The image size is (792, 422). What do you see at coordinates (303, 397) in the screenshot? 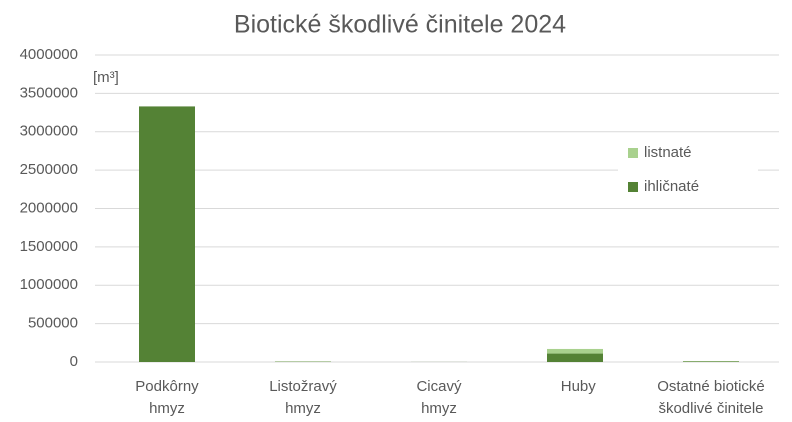
I see `x-tick-label: Listožravý hmyz` at bounding box center [303, 397].